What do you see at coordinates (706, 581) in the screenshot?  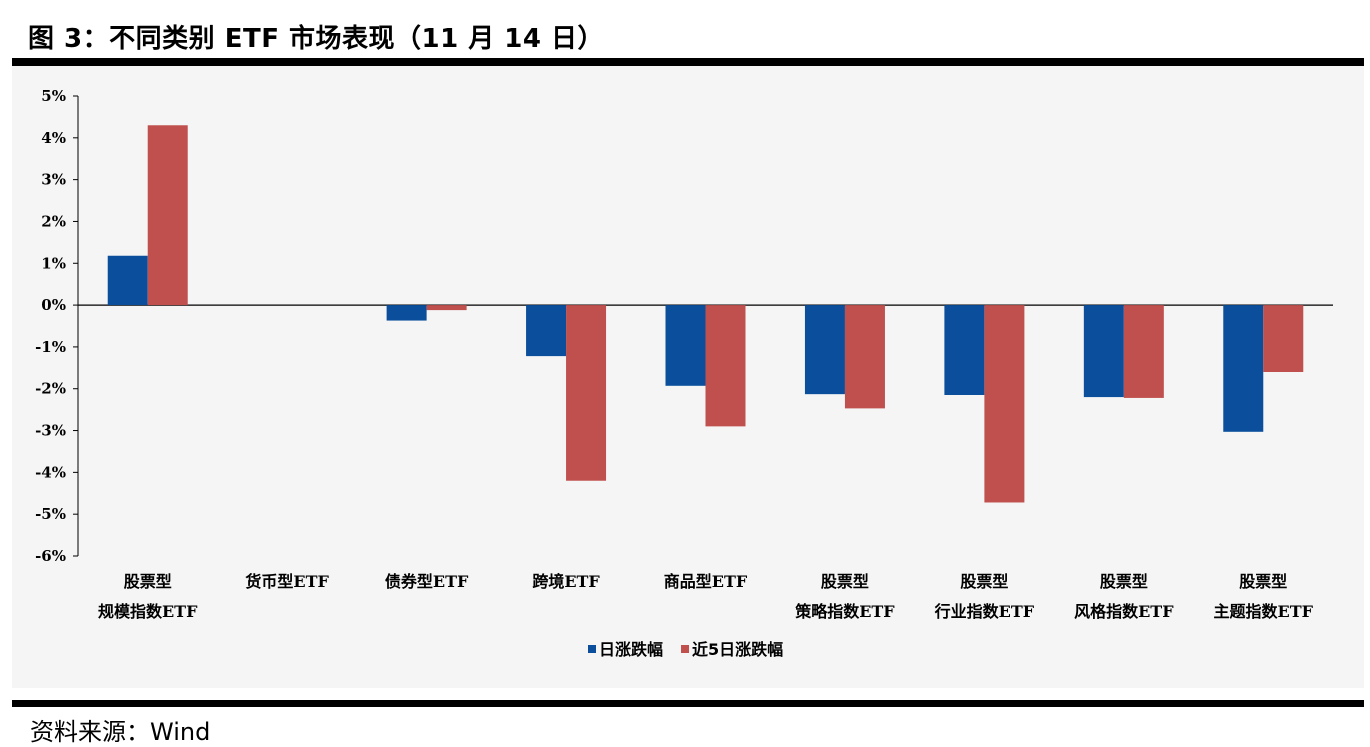 I see `x-category-label: 商品型ETF` at bounding box center [706, 581].